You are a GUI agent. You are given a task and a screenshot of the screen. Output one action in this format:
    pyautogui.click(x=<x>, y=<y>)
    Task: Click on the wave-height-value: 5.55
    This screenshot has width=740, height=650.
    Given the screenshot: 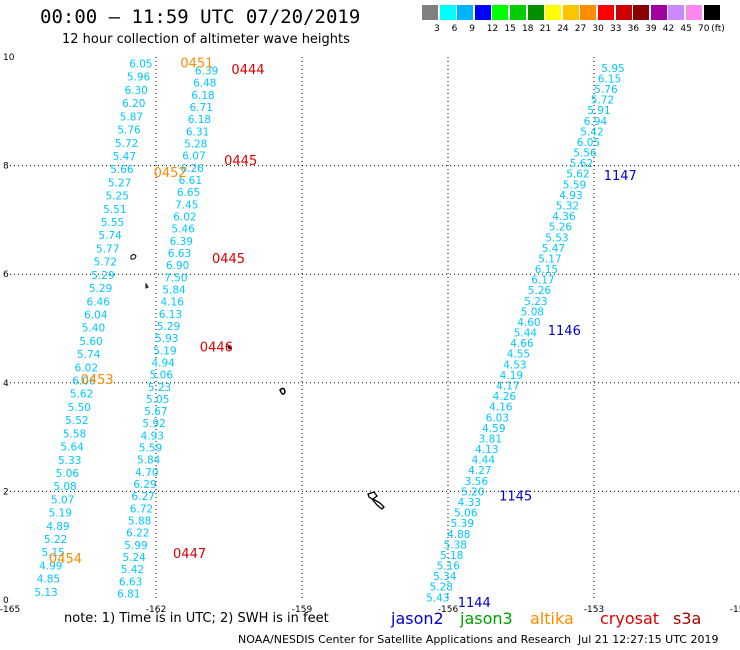 What is the action you would take?
    pyautogui.click(x=112, y=223)
    